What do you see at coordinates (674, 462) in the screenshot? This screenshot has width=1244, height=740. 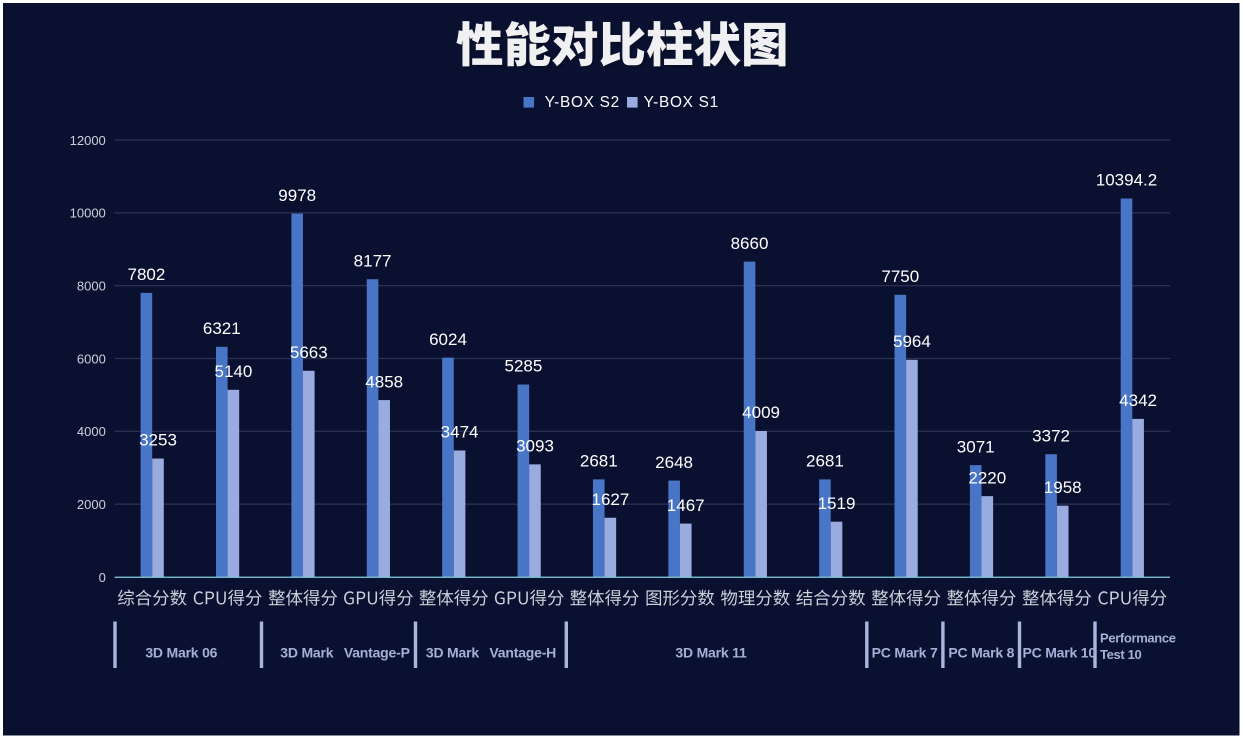 I see `svg-text: 2648` at bounding box center [674, 462].